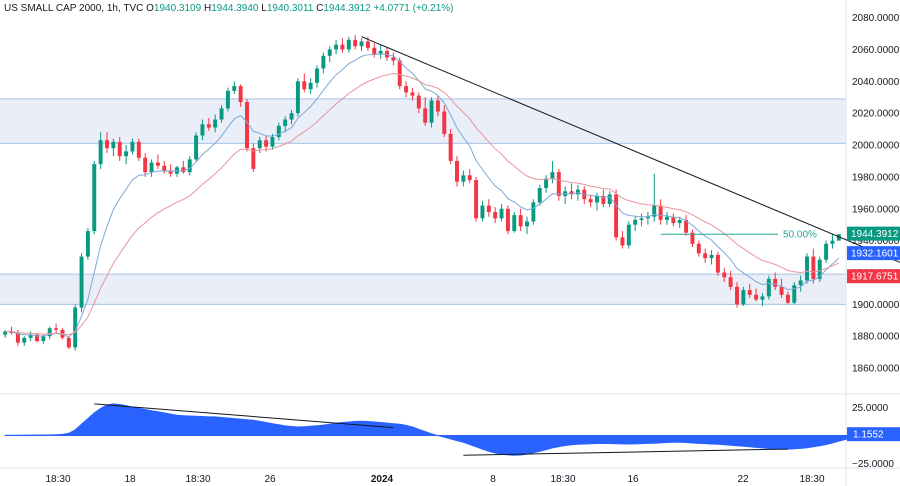  I want to click on x-tick-label: 18, so click(130, 479).